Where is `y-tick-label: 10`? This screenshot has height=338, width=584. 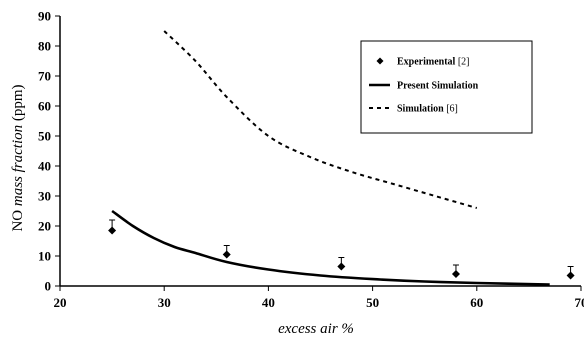
y-tick-label: 10 is located at coordinates (44, 256).